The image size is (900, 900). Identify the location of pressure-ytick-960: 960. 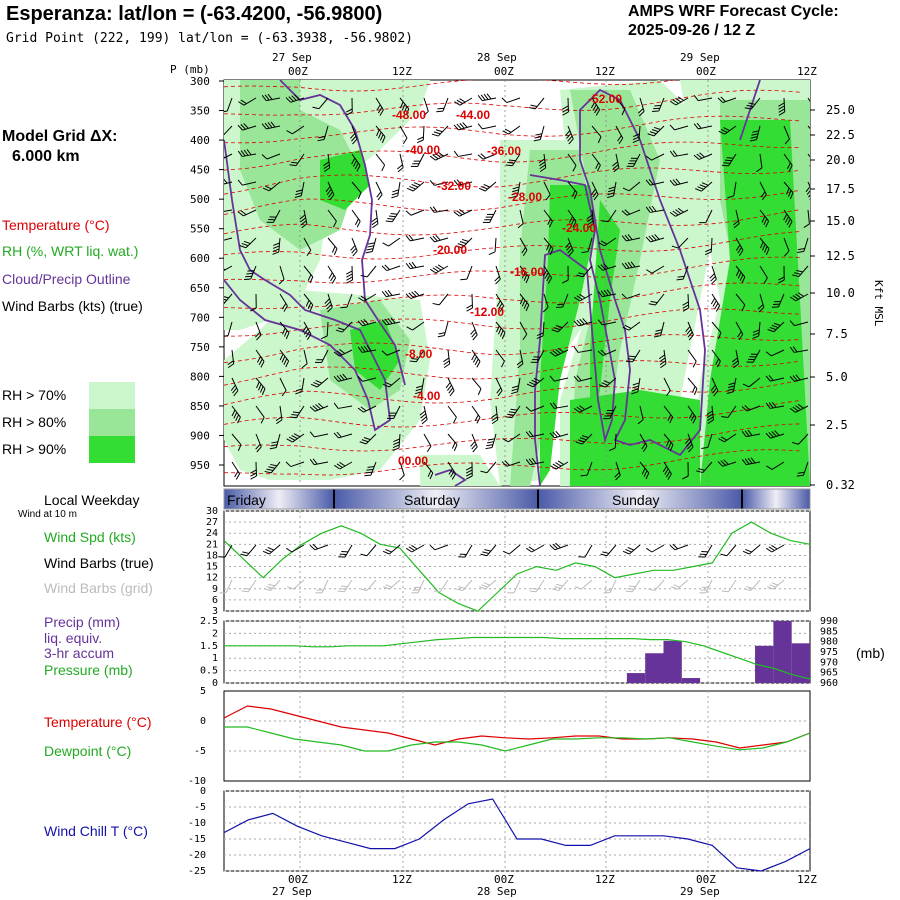
(829, 683).